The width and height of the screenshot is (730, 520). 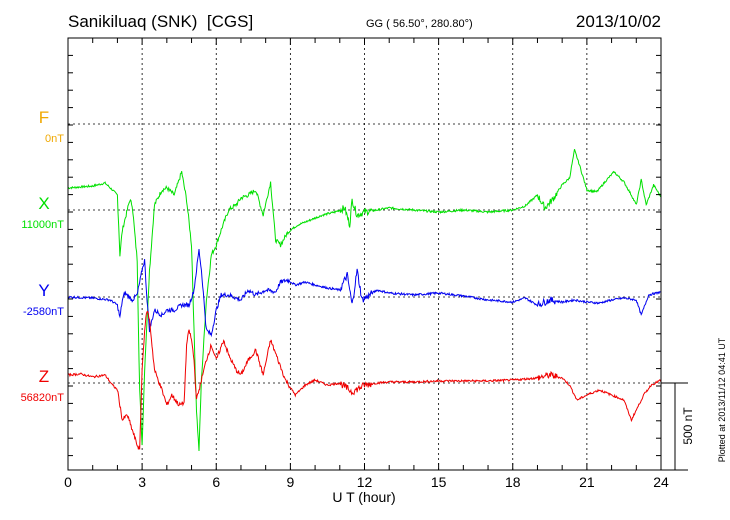 What do you see at coordinates (43, 256) in the screenshot?
I see `series-labels: F 0nT X 11000nT Y -2580nT Z 56820nT` at bounding box center [43, 256].